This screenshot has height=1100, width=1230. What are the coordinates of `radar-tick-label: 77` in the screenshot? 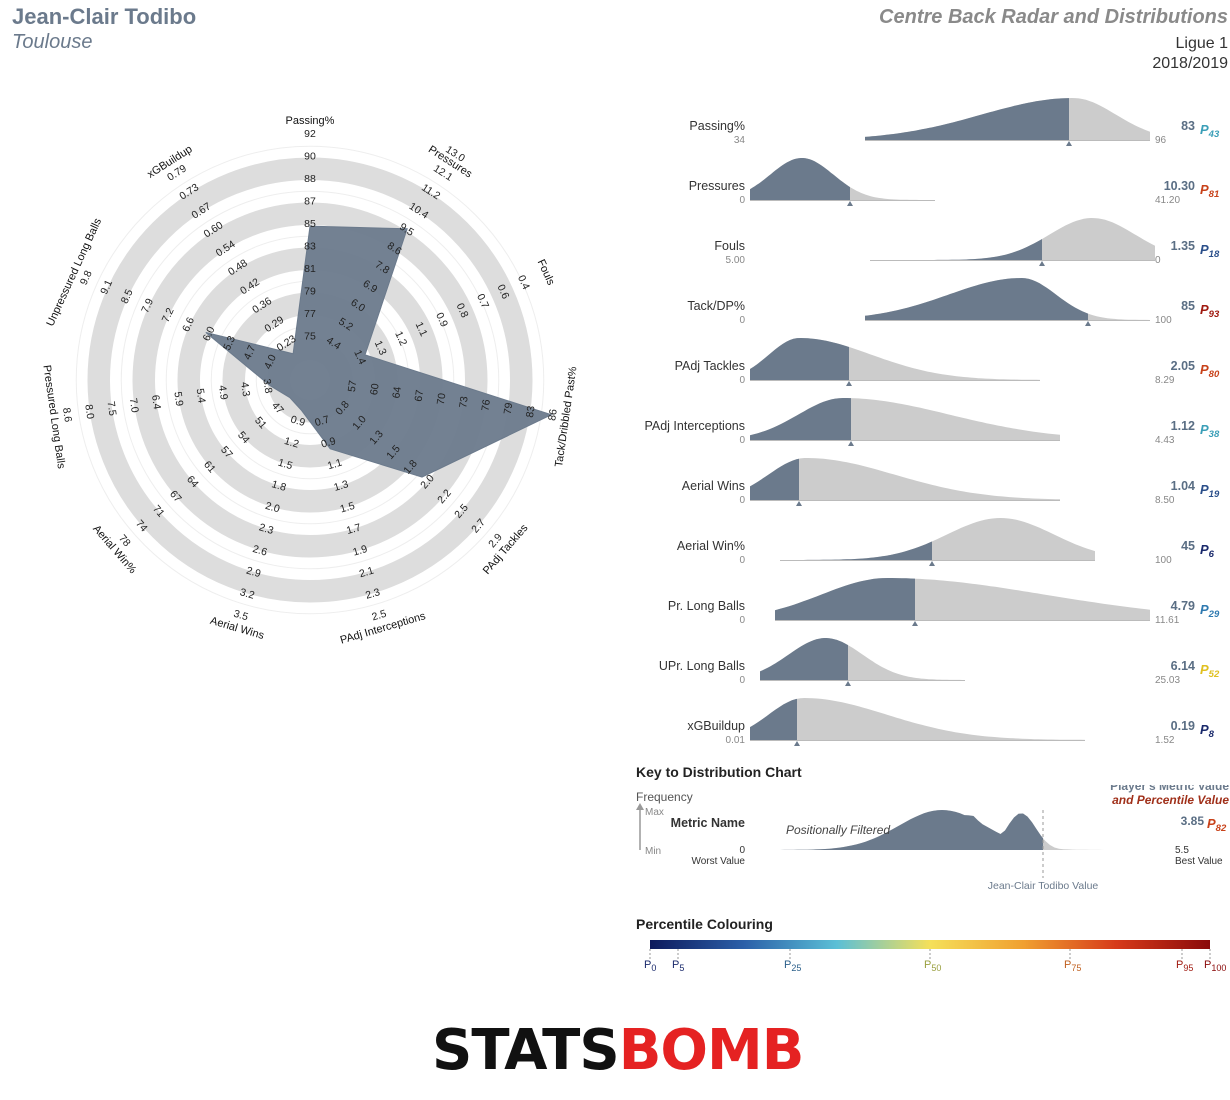 It's located at (310, 314).